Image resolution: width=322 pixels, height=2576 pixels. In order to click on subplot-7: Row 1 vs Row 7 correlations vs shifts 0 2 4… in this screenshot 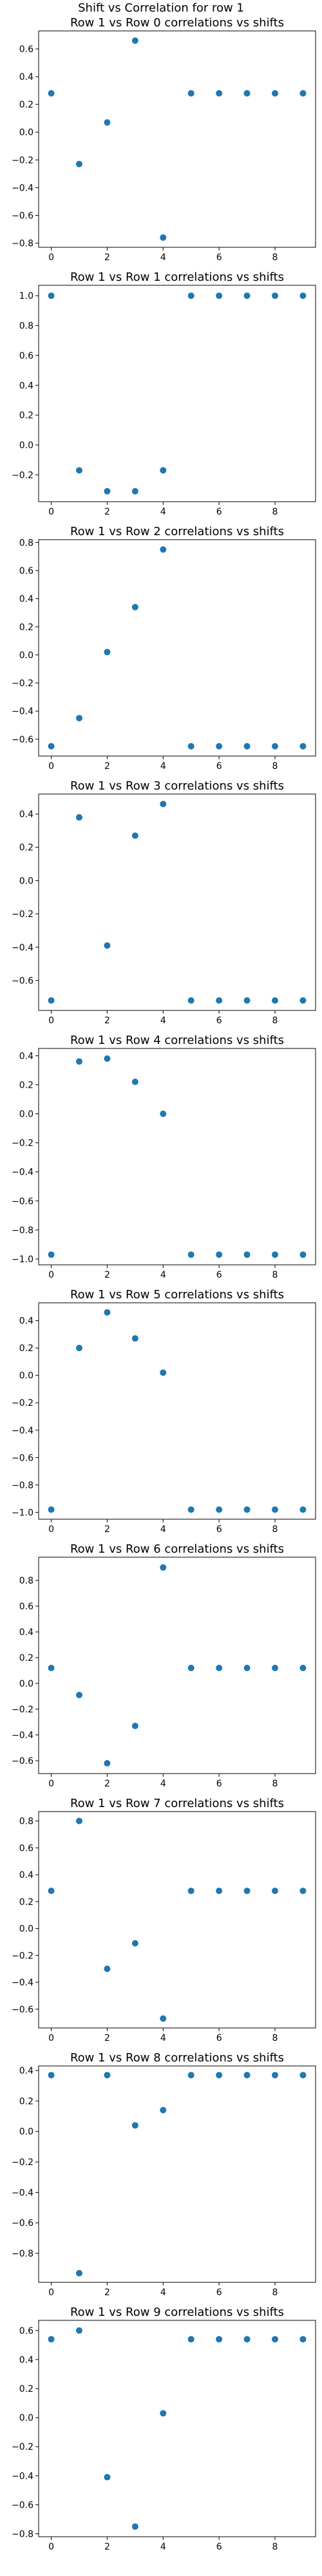, I will do `click(164, 1920)`.